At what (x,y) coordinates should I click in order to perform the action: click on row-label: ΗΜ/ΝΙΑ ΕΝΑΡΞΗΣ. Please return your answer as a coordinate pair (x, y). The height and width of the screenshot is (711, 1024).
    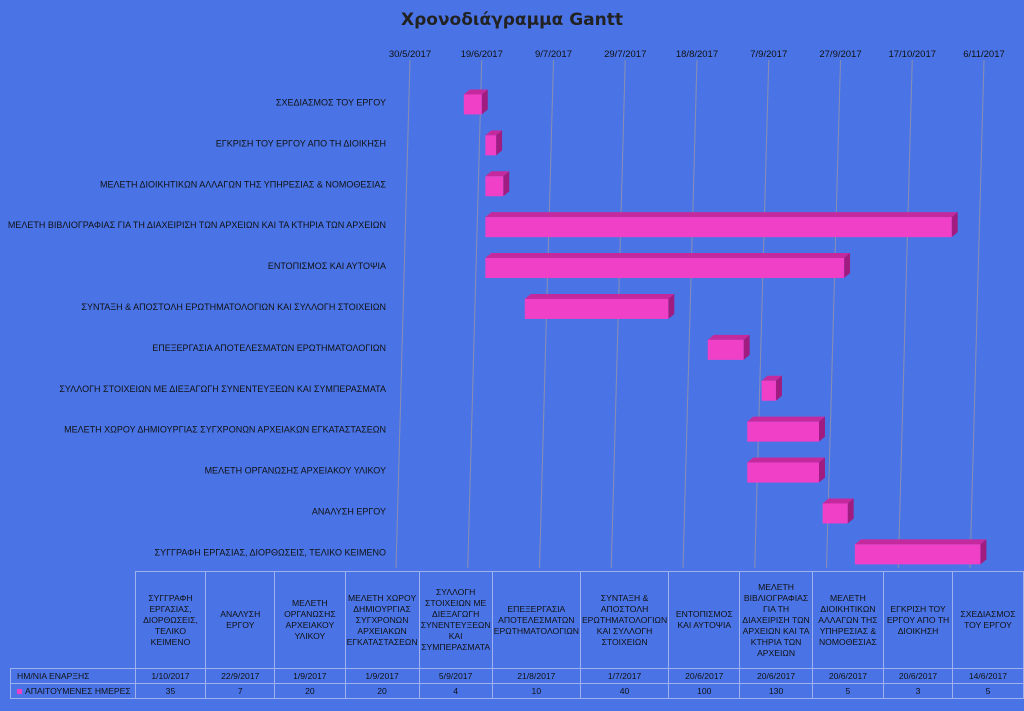
    Looking at the image, I should click on (73, 676).